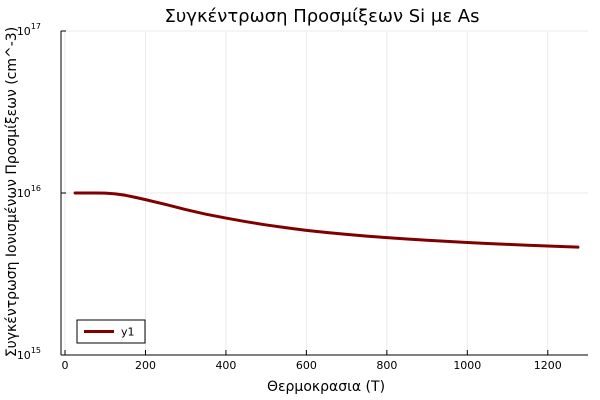  I want to click on y-tick-label: 1016, so click(29, 192).